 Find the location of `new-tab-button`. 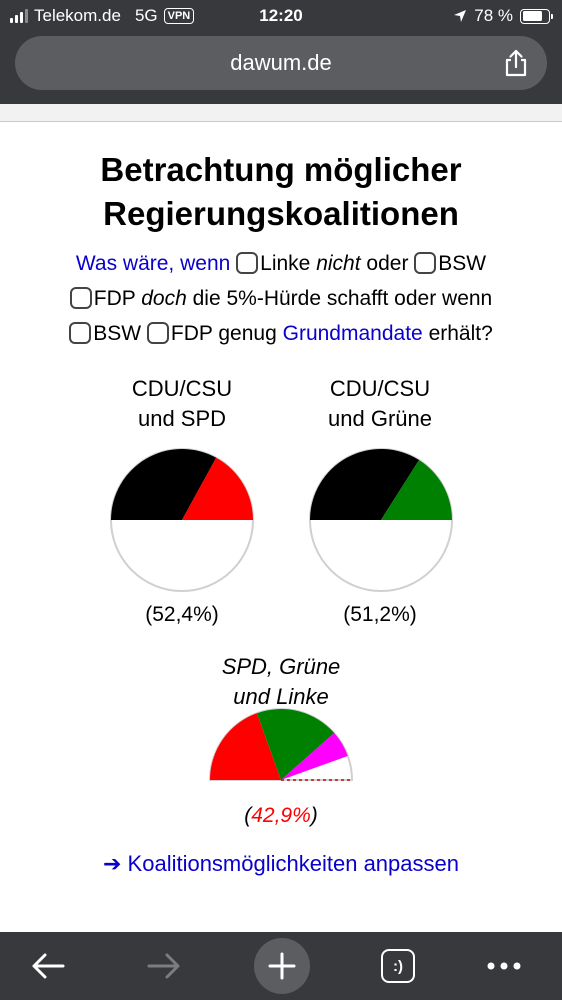

new-tab-button is located at coordinates (282, 966).